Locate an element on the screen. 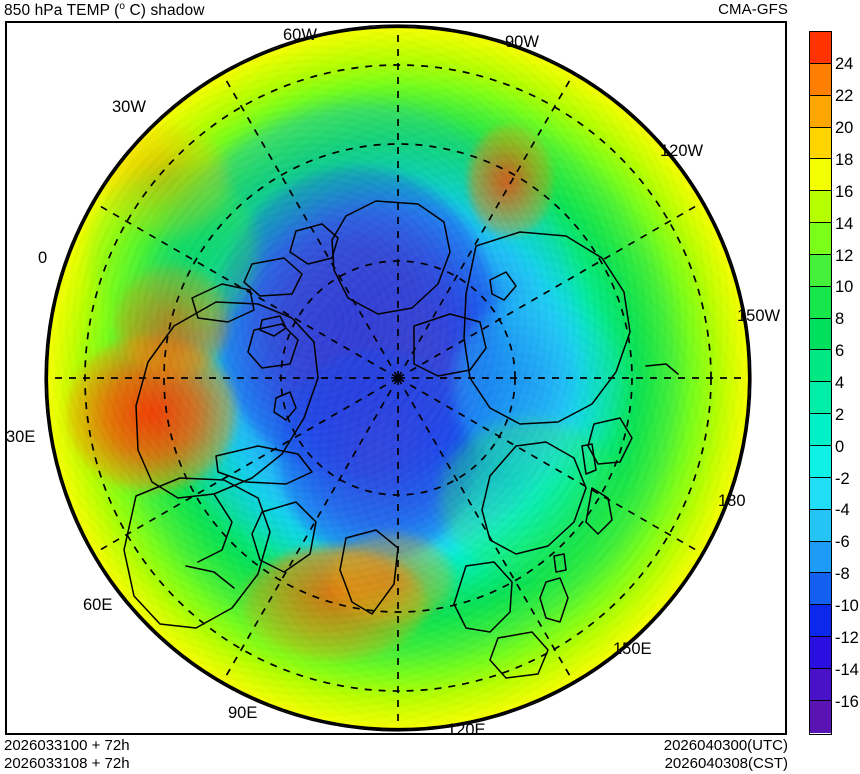 Image resolution: width=860 pixels, height=774 pixels. footer-init-cst: 2026033108 + 72h is located at coordinates (67, 763).